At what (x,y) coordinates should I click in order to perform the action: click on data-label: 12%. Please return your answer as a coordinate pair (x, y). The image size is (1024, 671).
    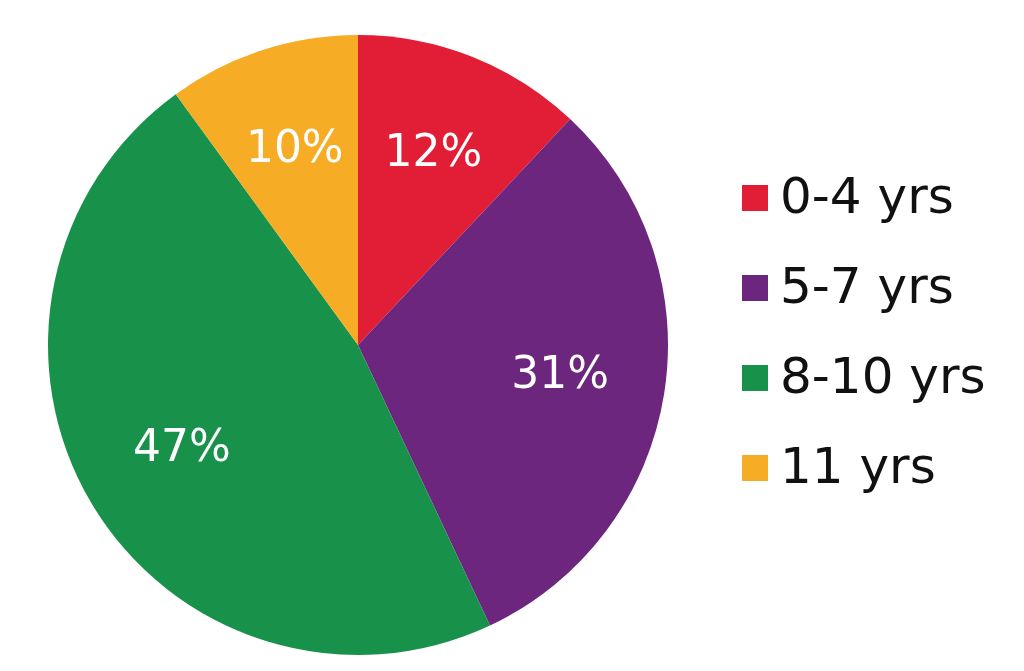
    Looking at the image, I should click on (433, 151).